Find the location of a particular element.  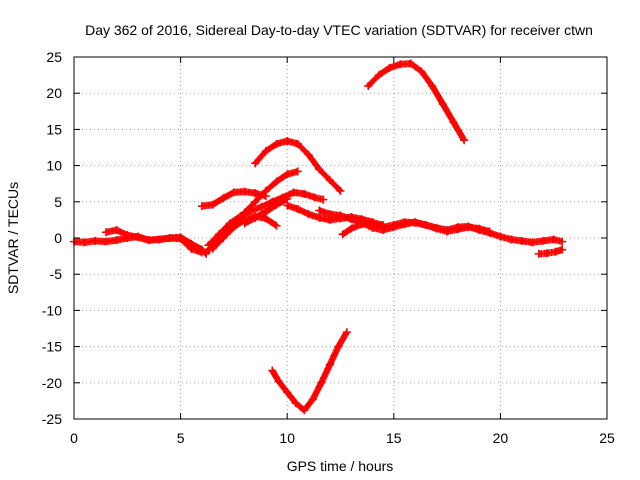

y-tick-label: 25 is located at coordinates (54, 57).